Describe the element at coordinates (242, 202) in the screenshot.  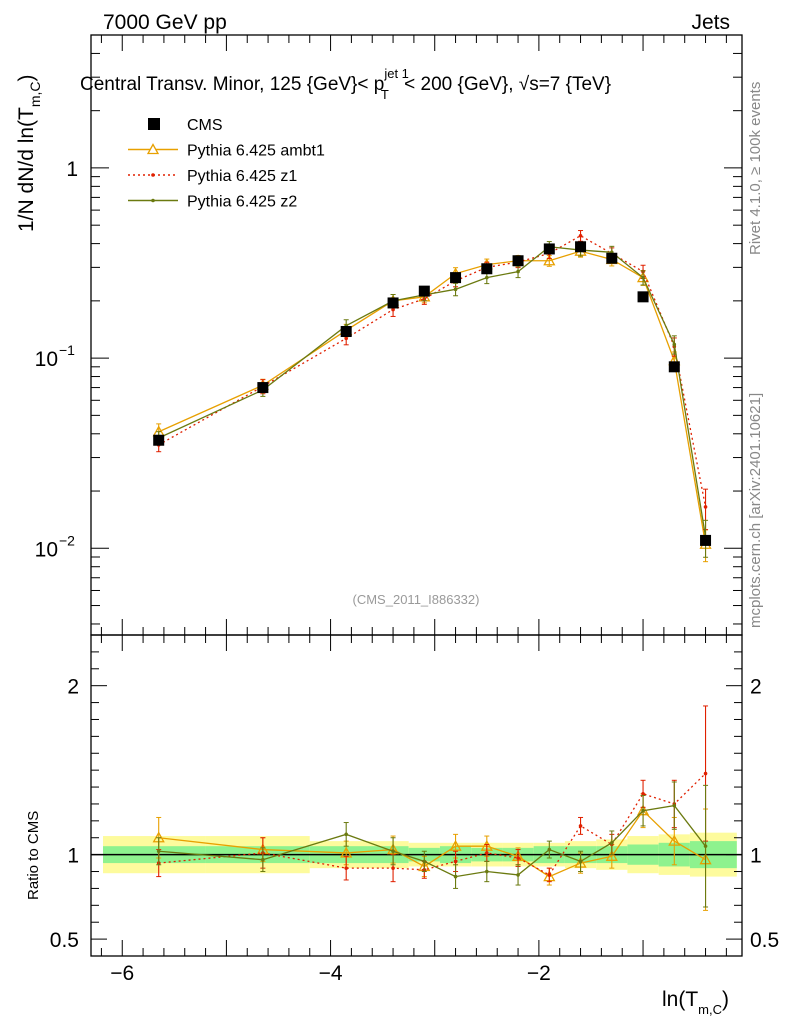
I see `legend-label: Pythia 6.425 z2` at that location.